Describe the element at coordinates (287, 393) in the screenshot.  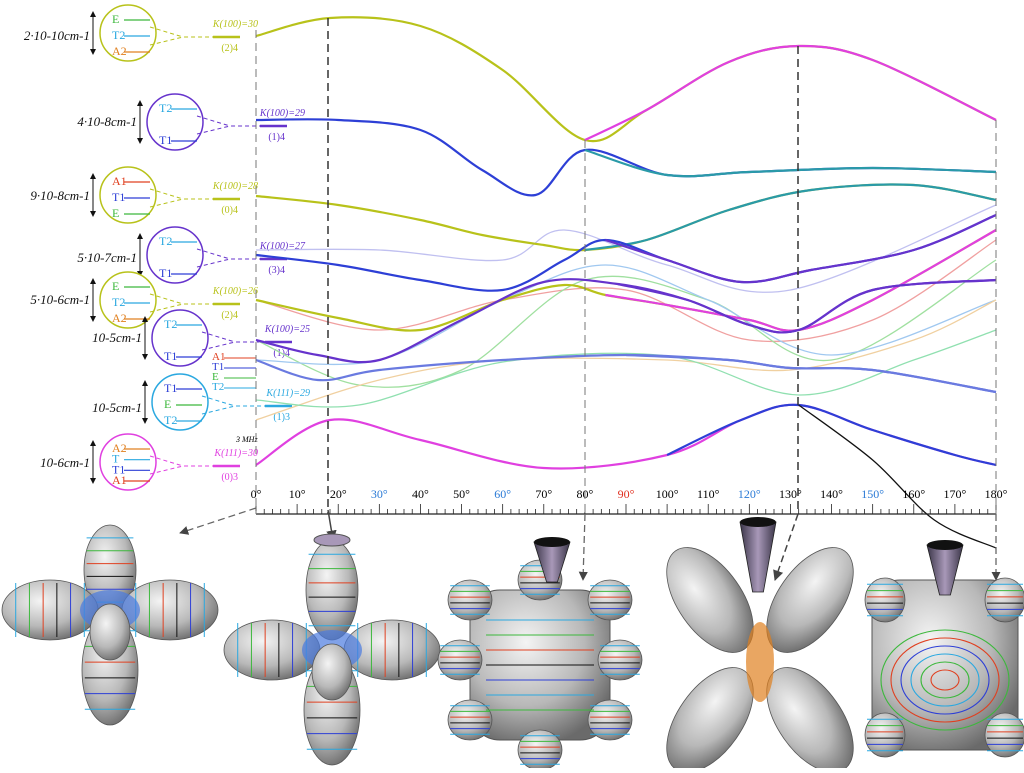
I see `k-label: K(111)=29` at that location.